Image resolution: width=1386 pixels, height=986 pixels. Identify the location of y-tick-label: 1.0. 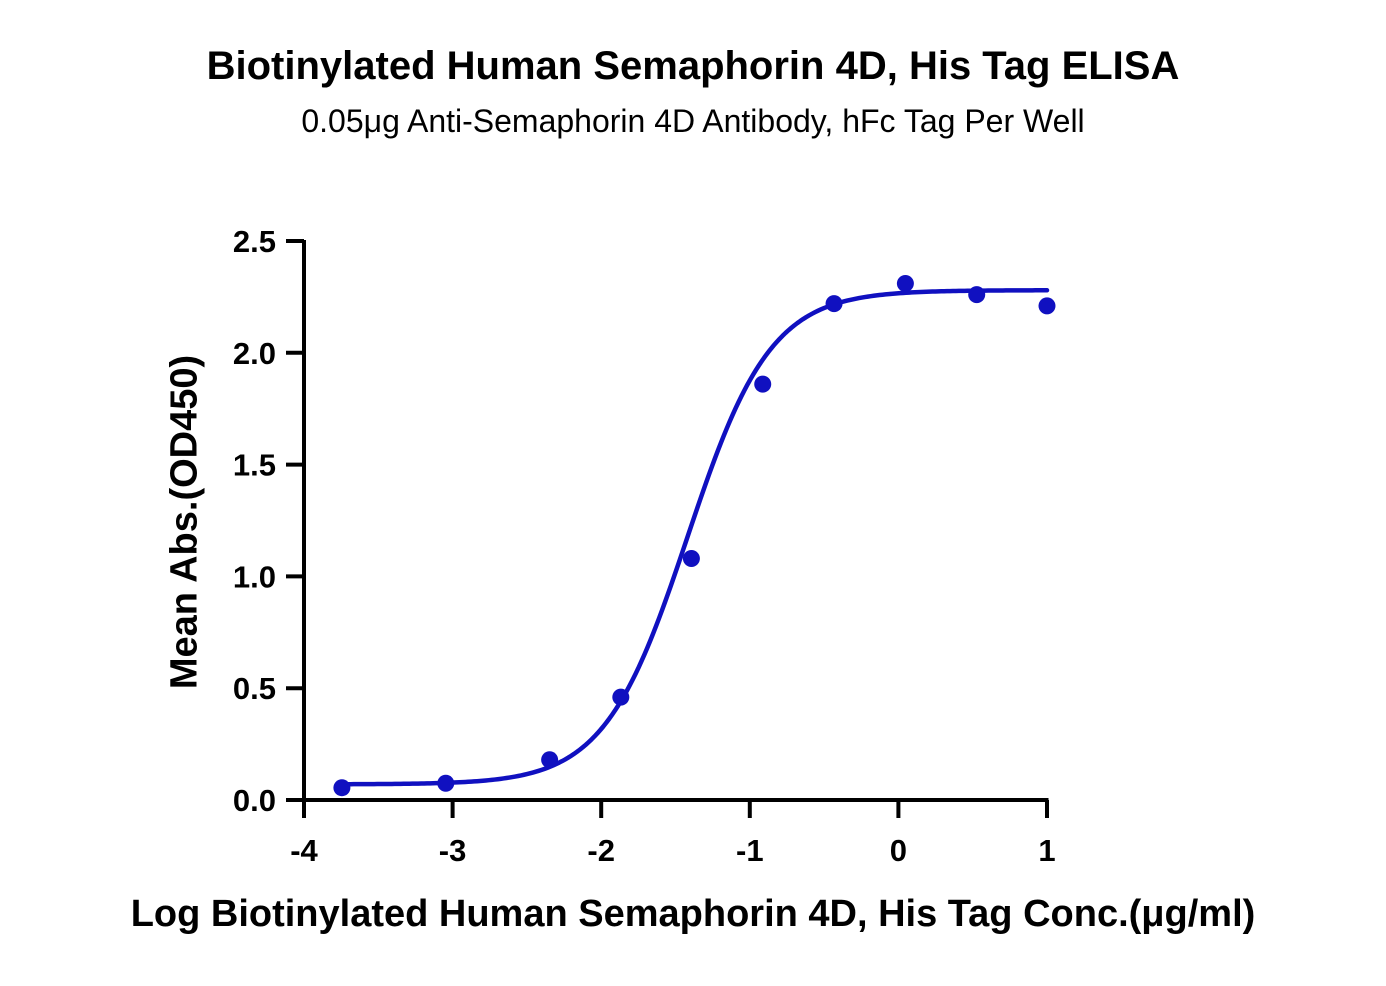
(254, 576).